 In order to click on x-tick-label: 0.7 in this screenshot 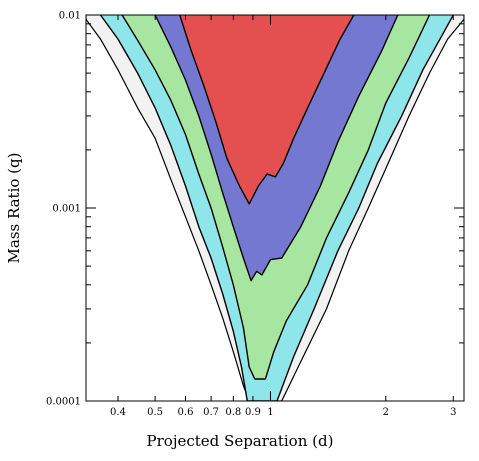, I will do `click(211, 412)`.